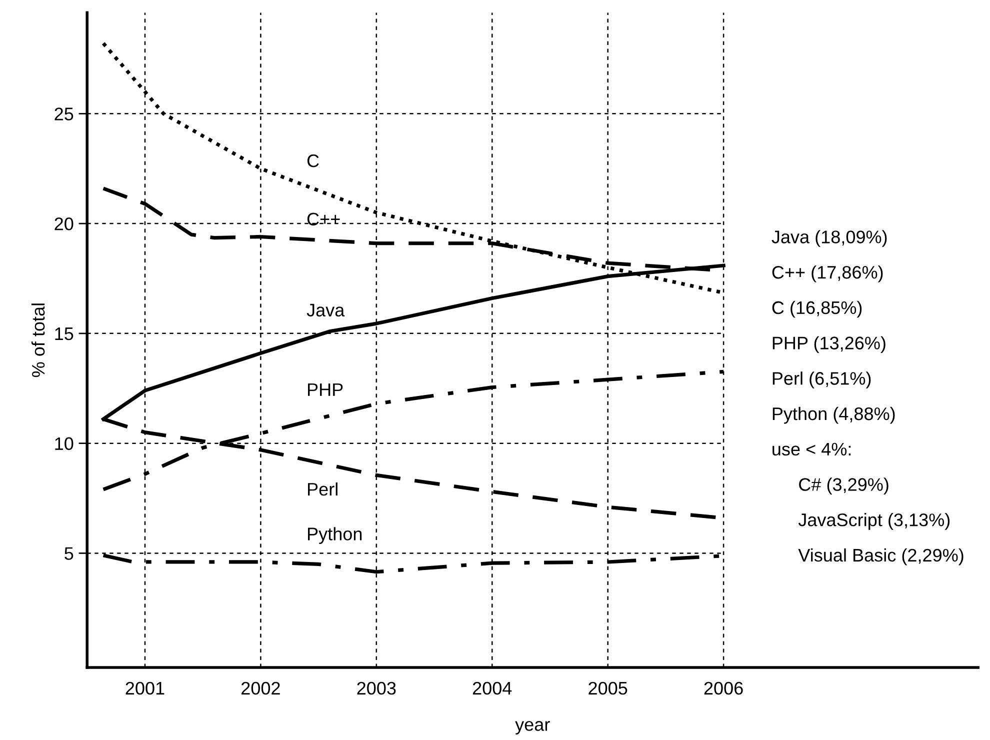 The height and width of the screenshot is (740, 990). Describe the element at coordinates (817, 309) in the screenshot. I see `annotation: C (16,85%)` at that location.